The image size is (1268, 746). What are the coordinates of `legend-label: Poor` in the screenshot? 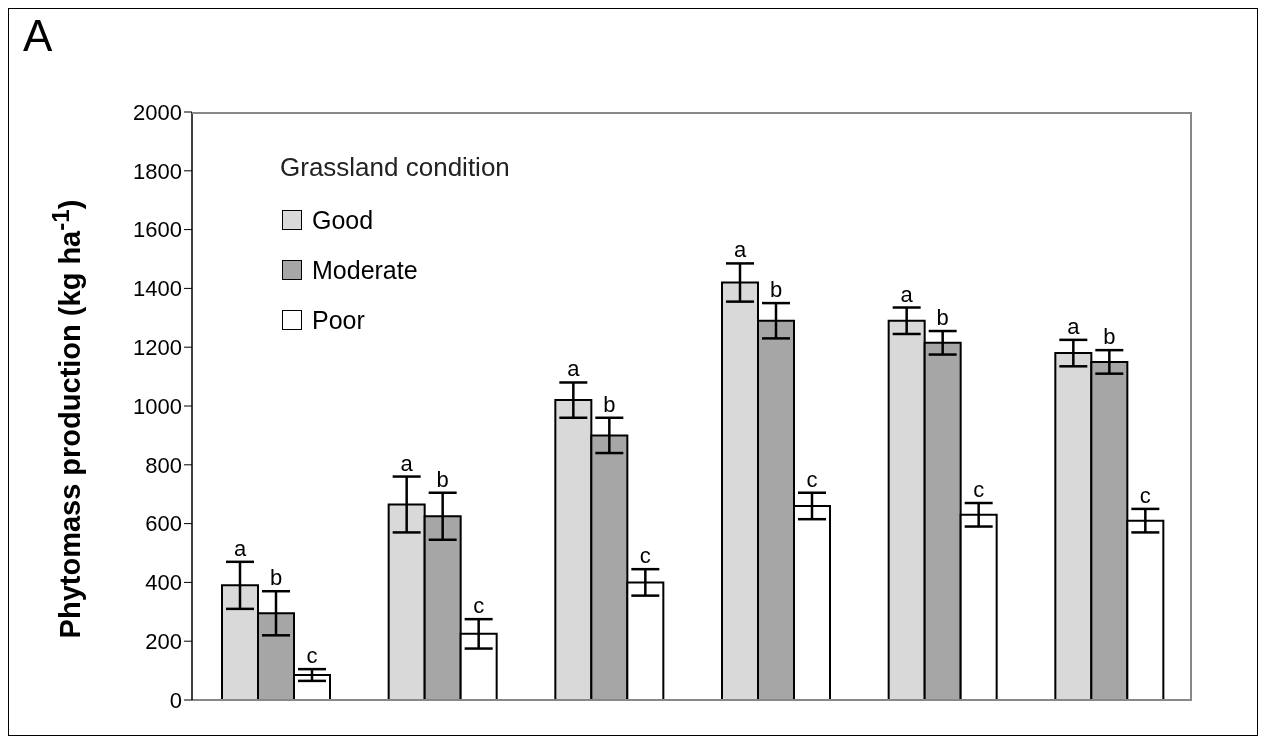 It's located at (338, 320).